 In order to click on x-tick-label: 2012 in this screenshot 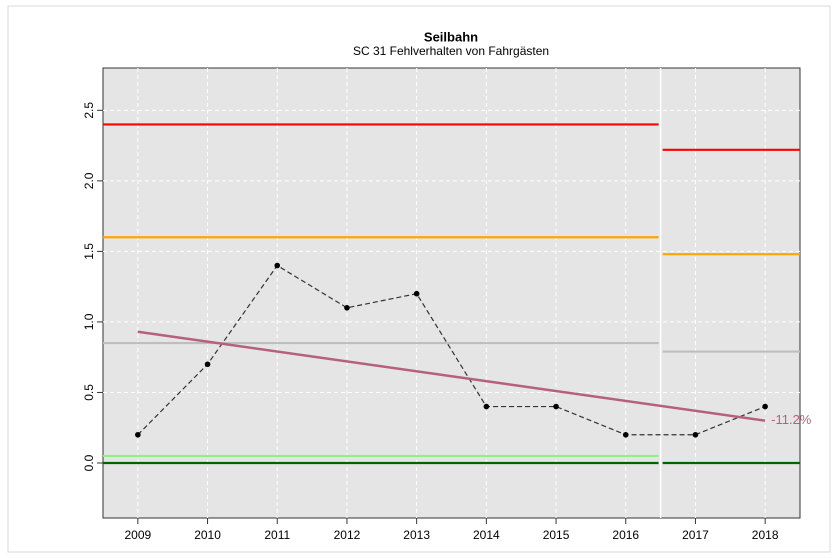, I will do `click(347, 535)`.